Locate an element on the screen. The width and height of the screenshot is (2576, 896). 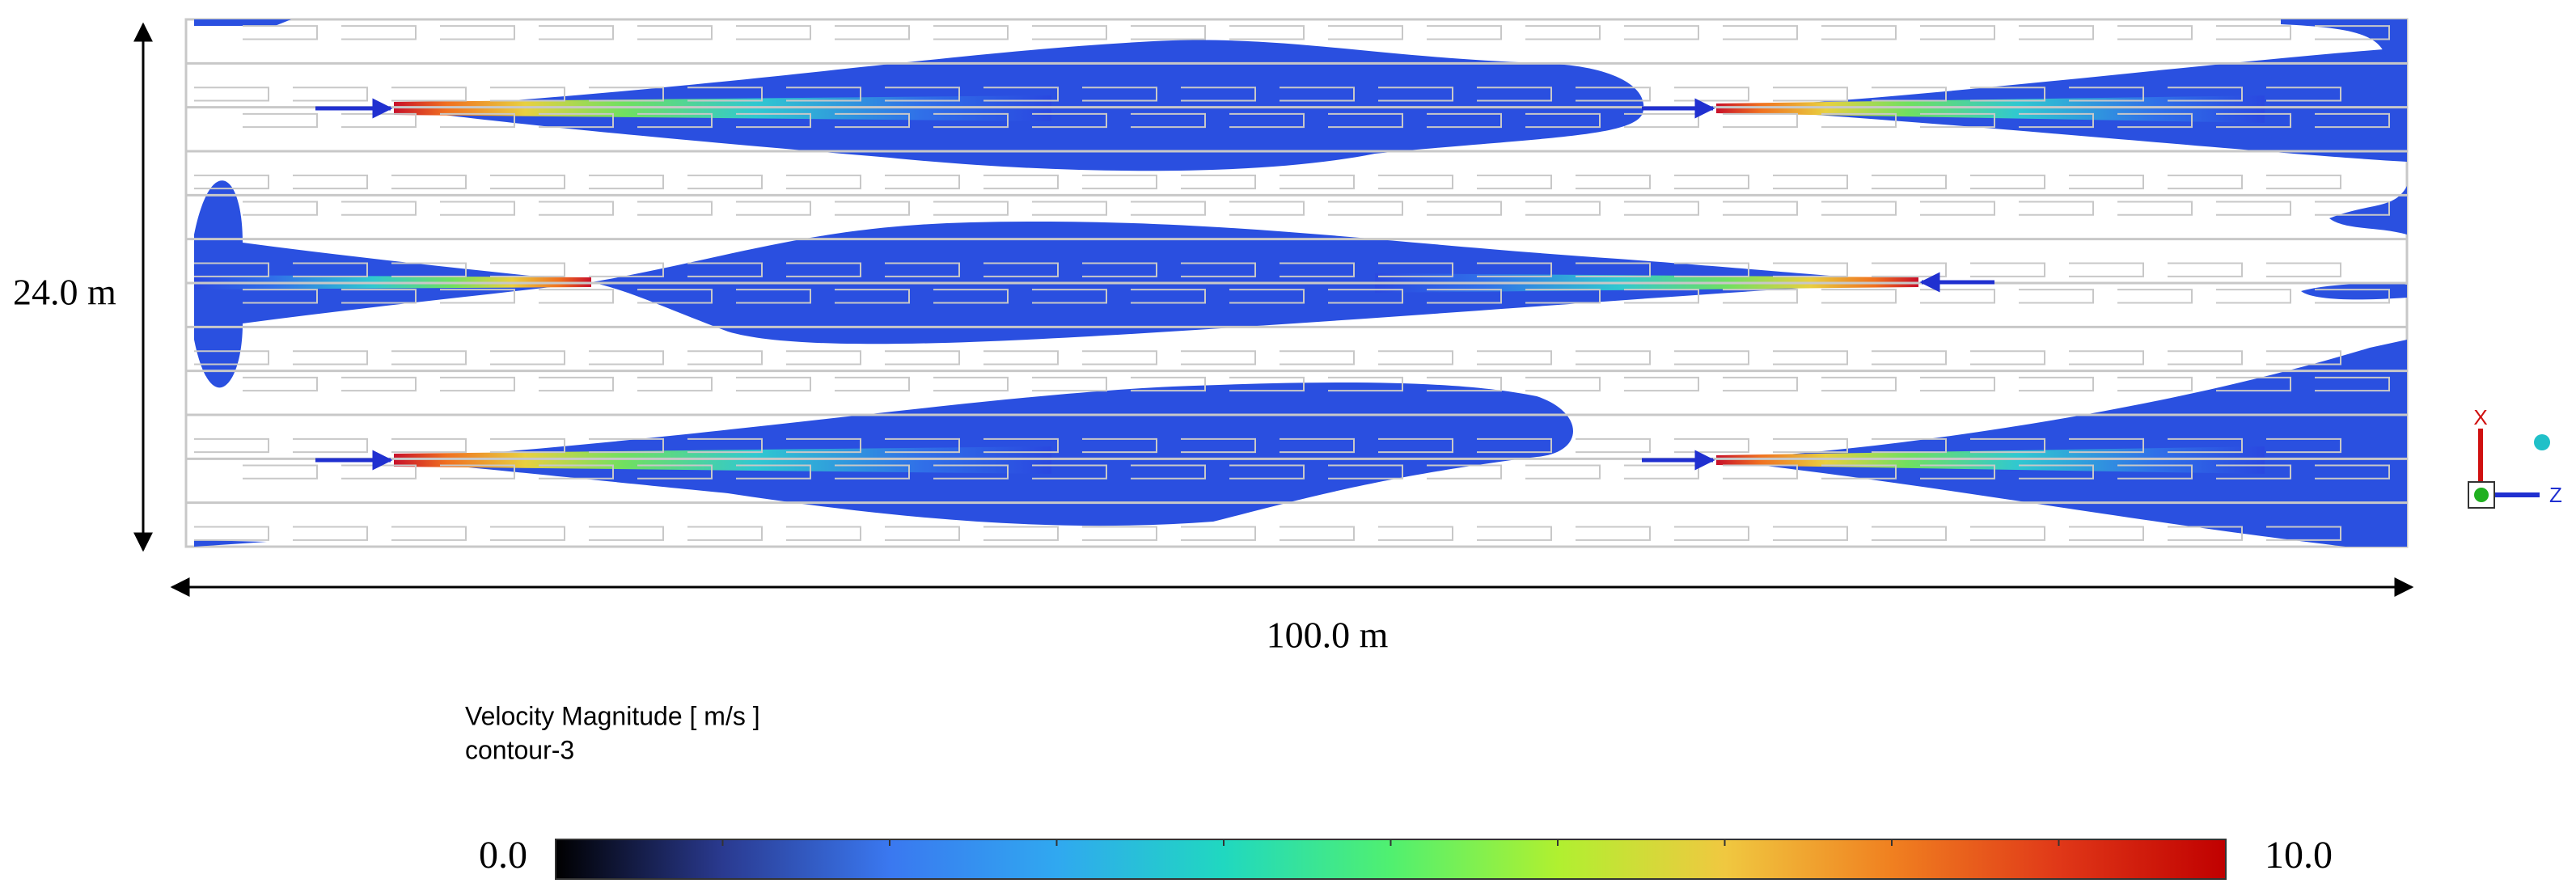
triad-ball is located at coordinates (2542, 442).